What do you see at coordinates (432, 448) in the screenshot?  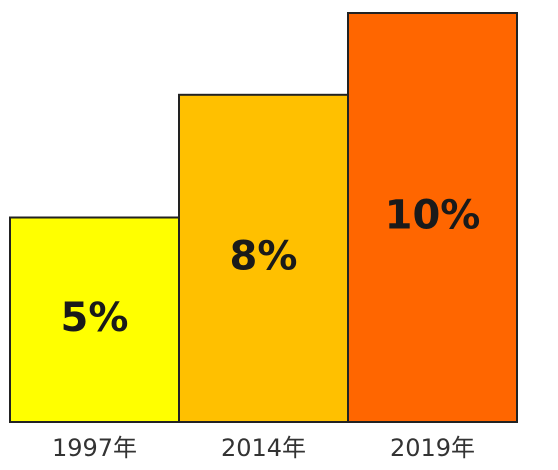 I see `x-tick-label: 2019年` at bounding box center [432, 448].